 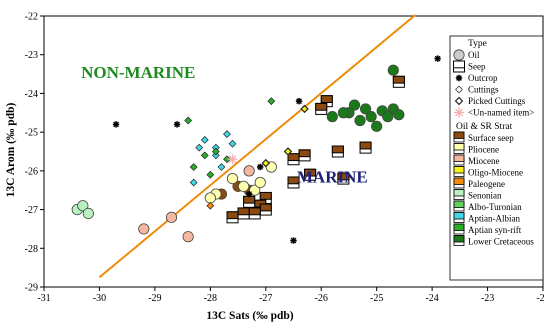 I want to click on y-tick-label: -27, so click(x=31, y=210).